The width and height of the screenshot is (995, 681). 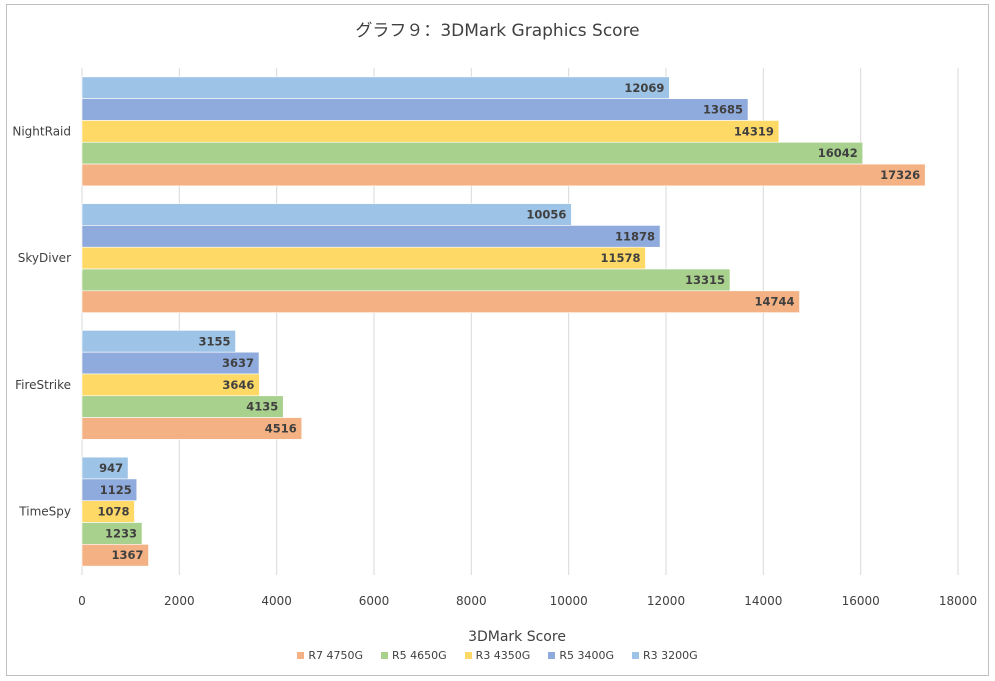 I want to click on category-label: NightRaid, so click(x=41, y=131).